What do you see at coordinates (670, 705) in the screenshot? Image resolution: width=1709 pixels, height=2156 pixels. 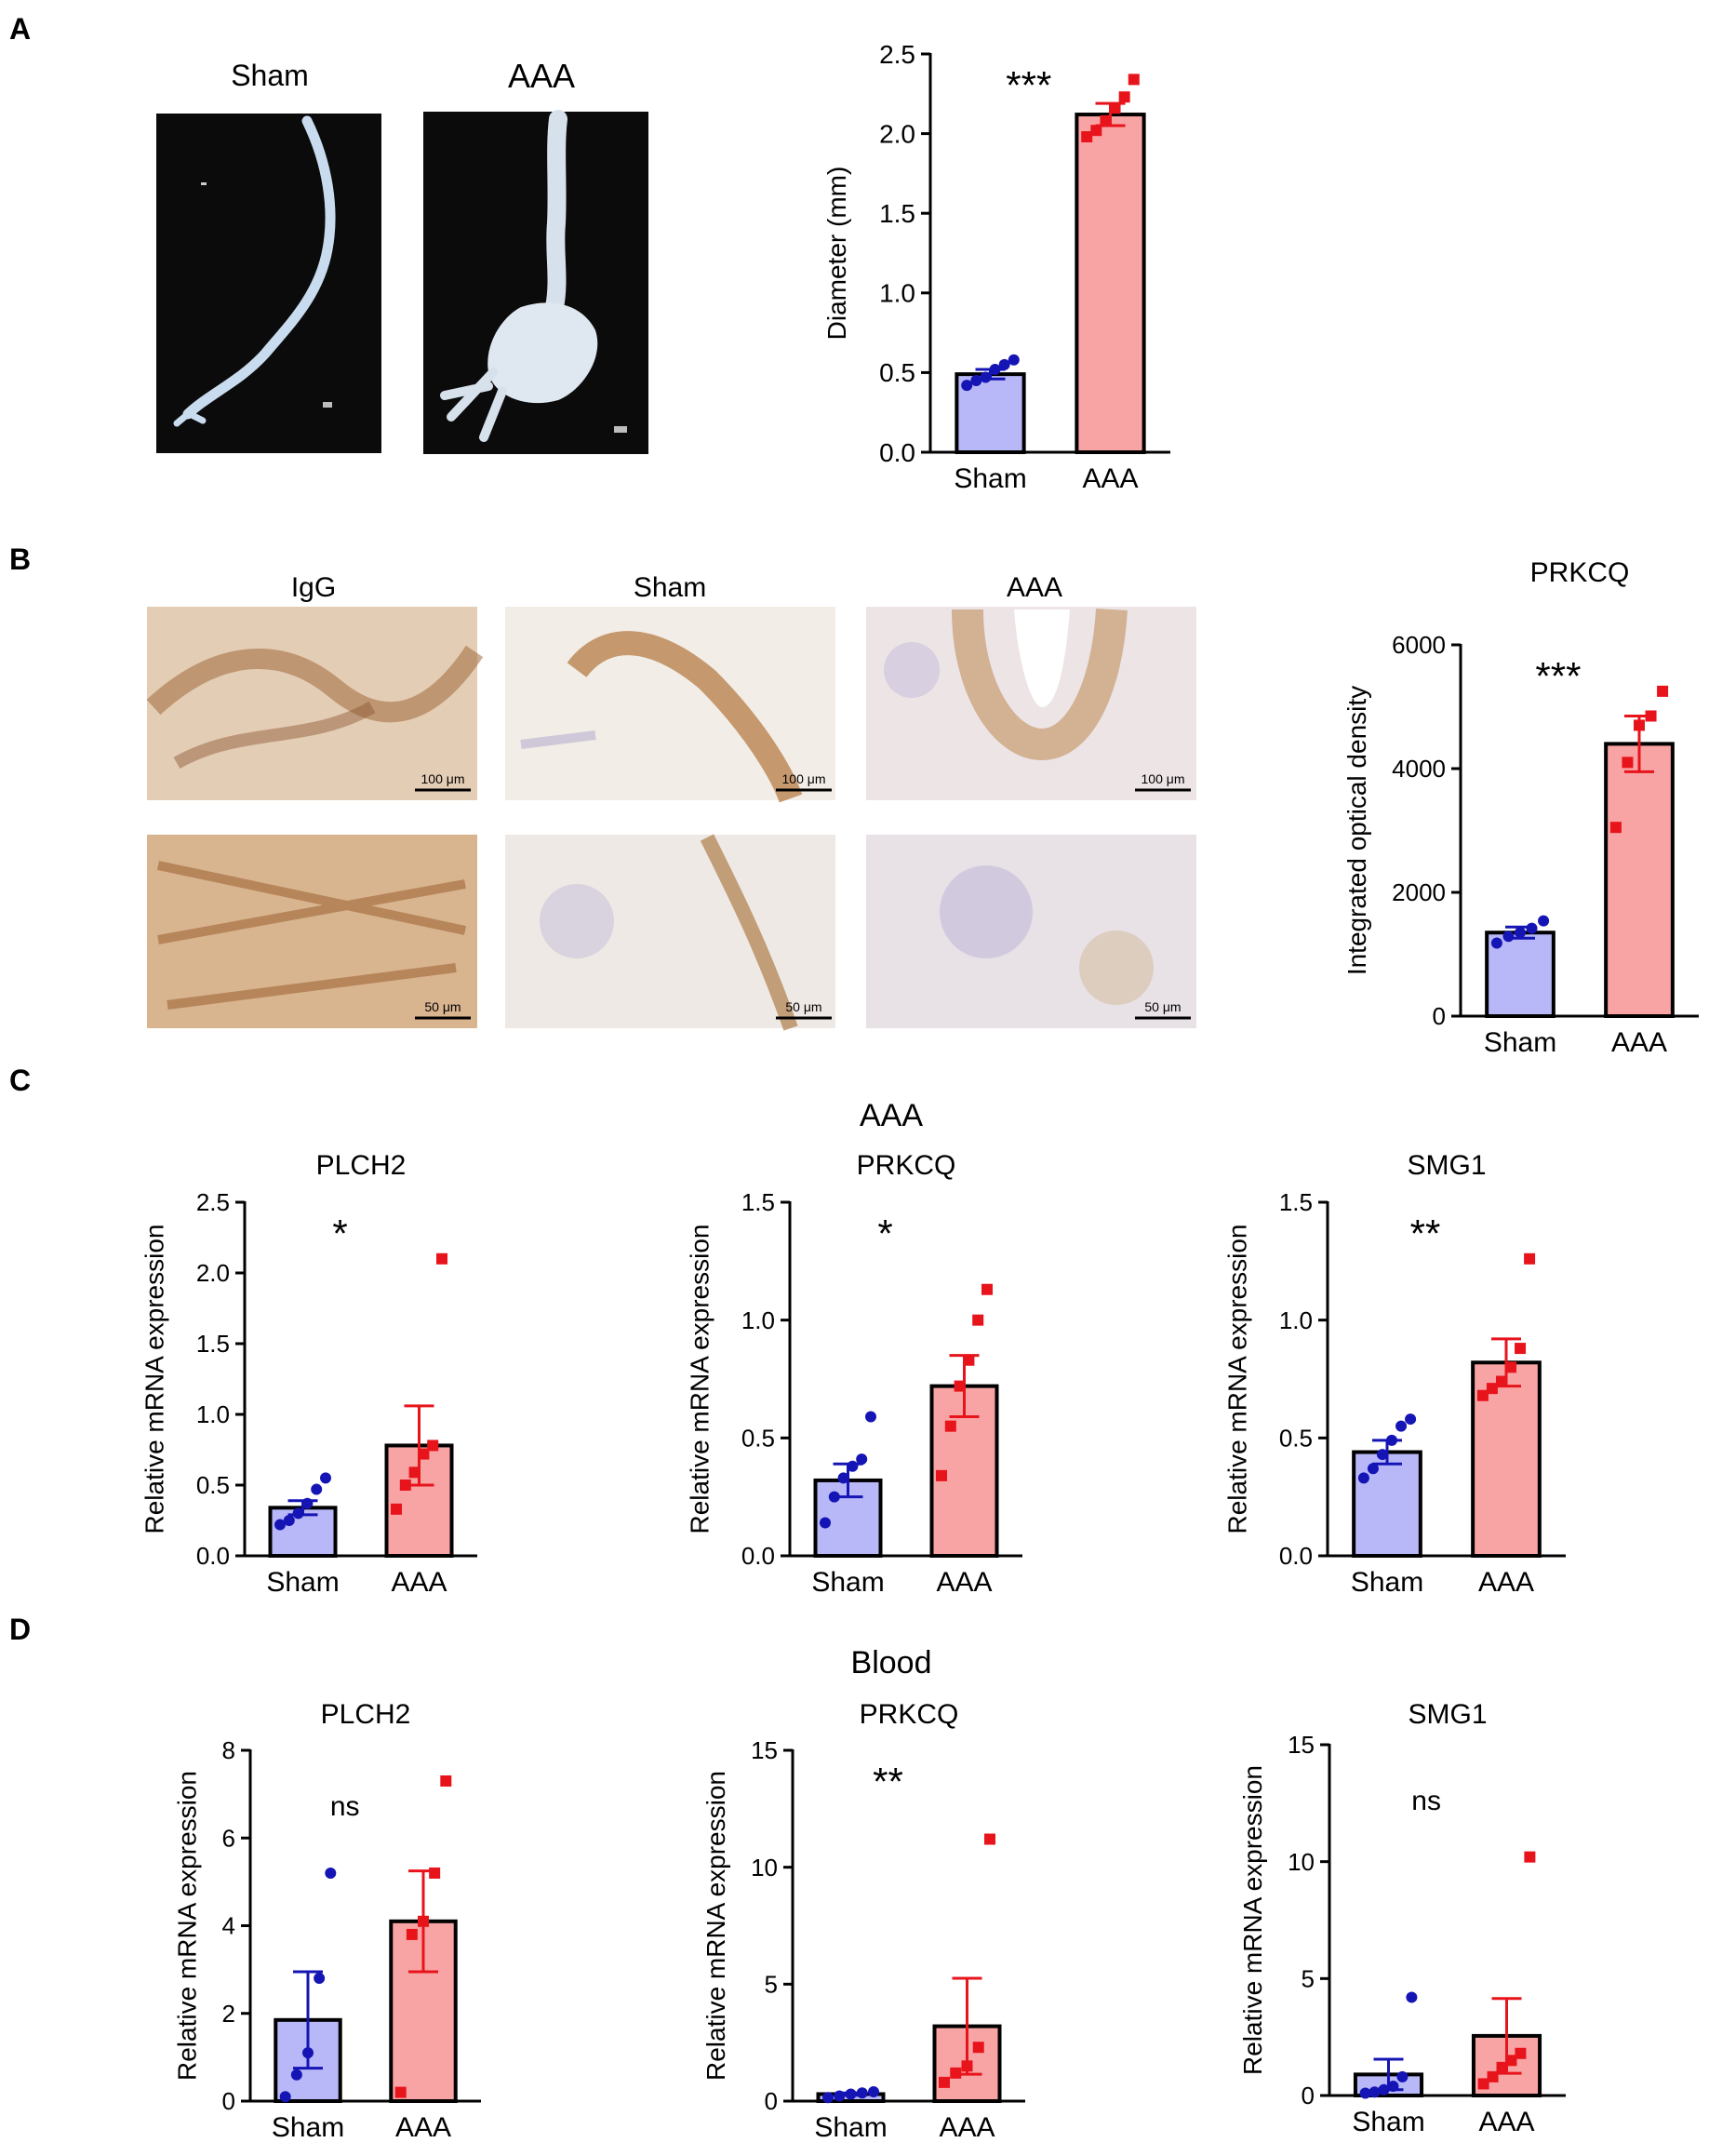 I see `ihc-image-sham-top` at bounding box center [670, 705].